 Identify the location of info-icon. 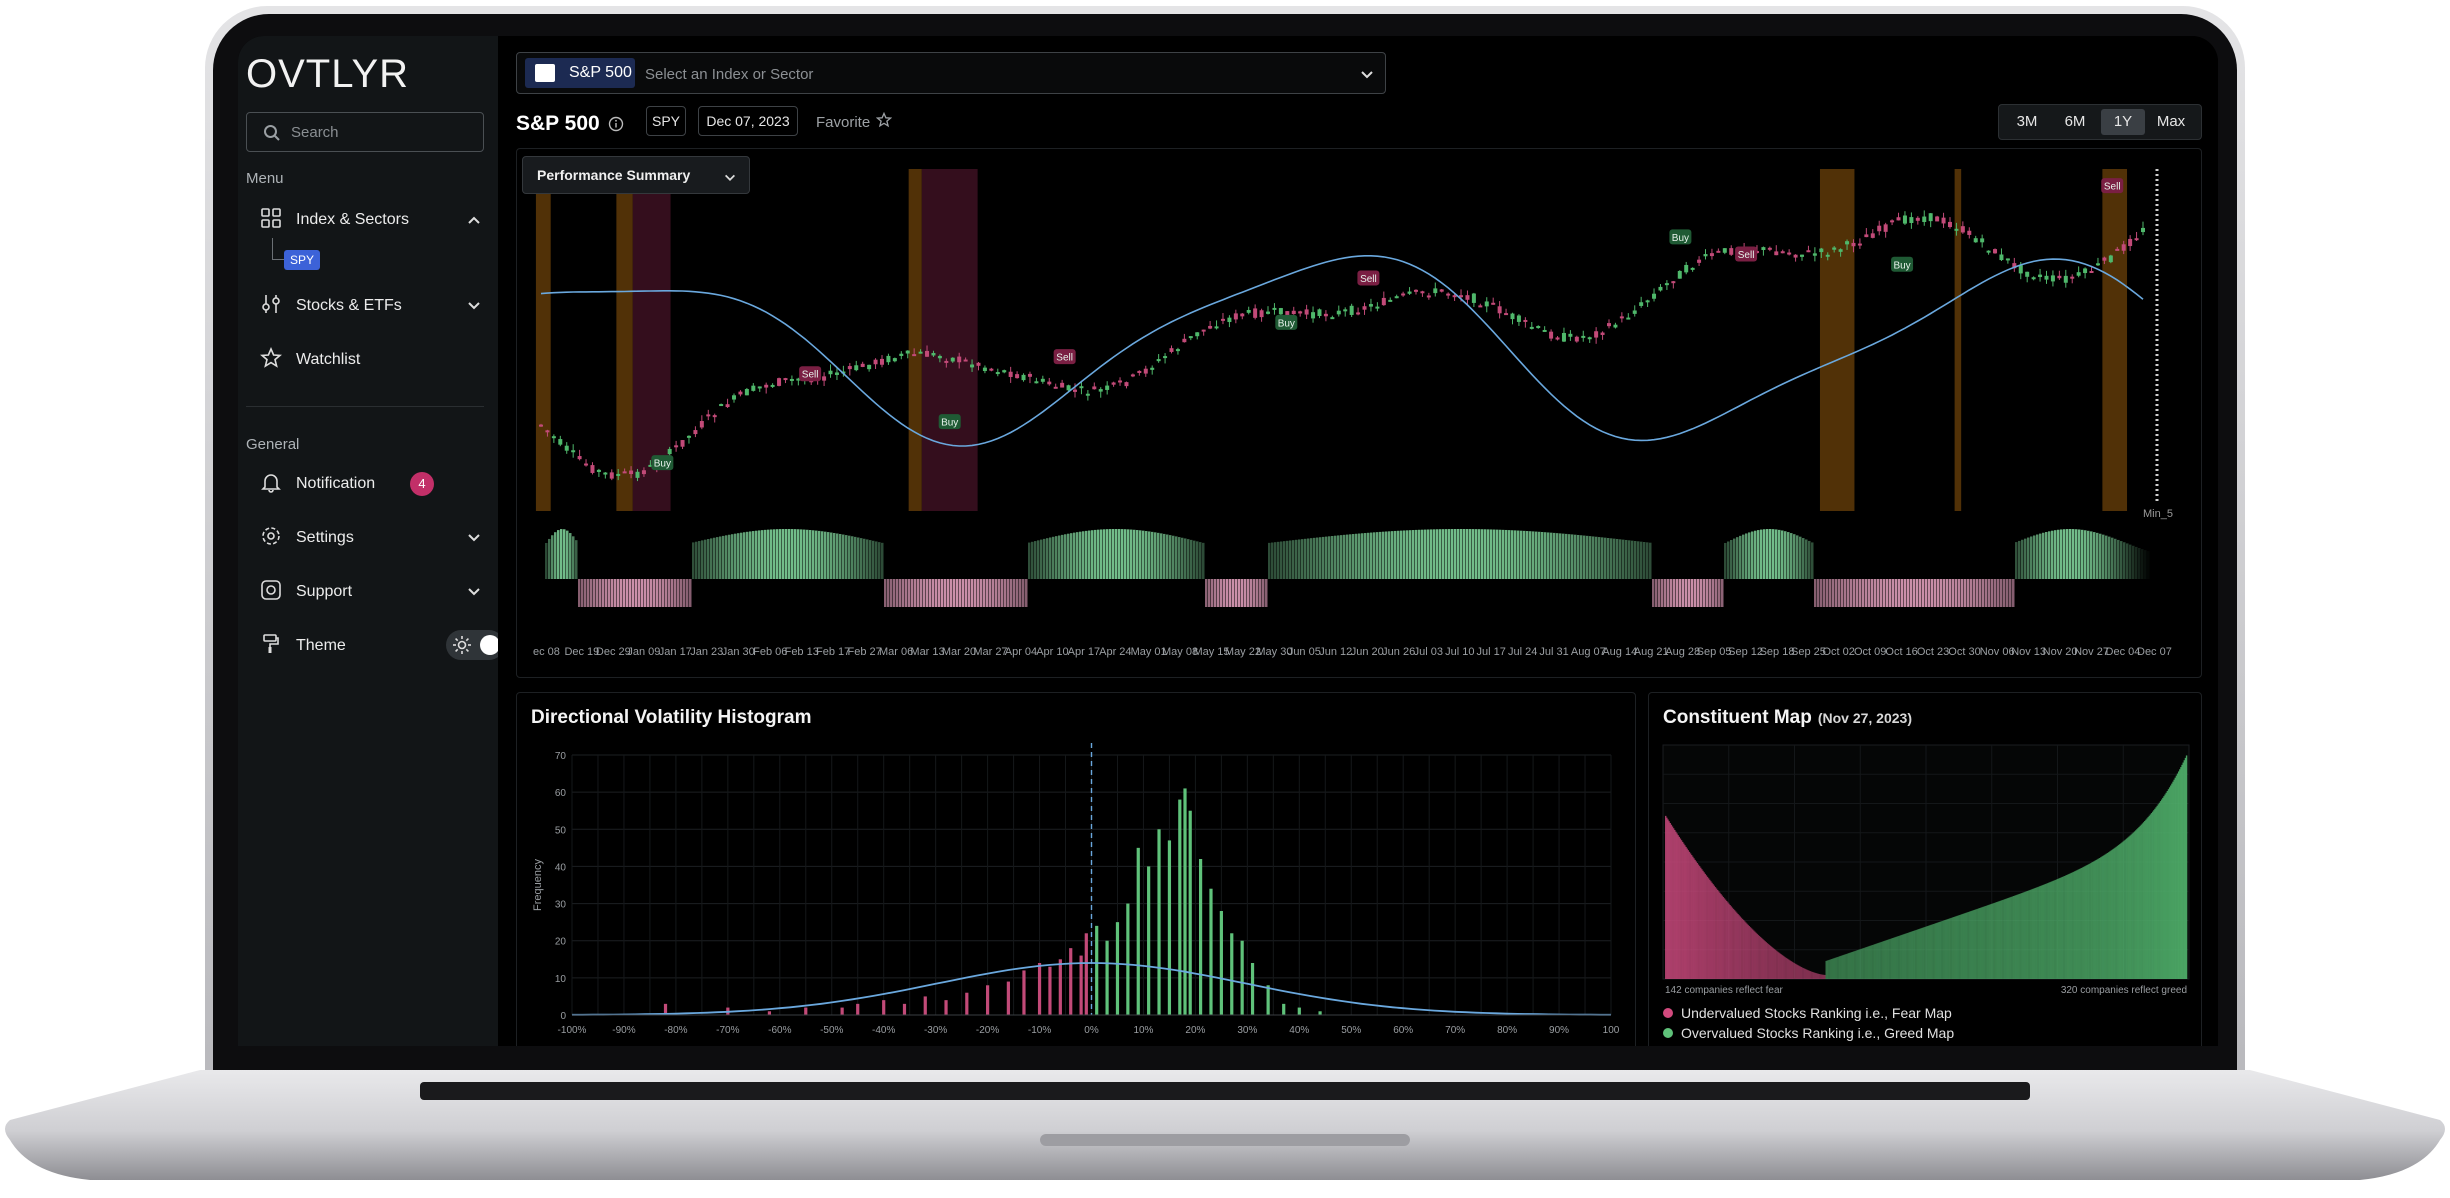
(616, 124).